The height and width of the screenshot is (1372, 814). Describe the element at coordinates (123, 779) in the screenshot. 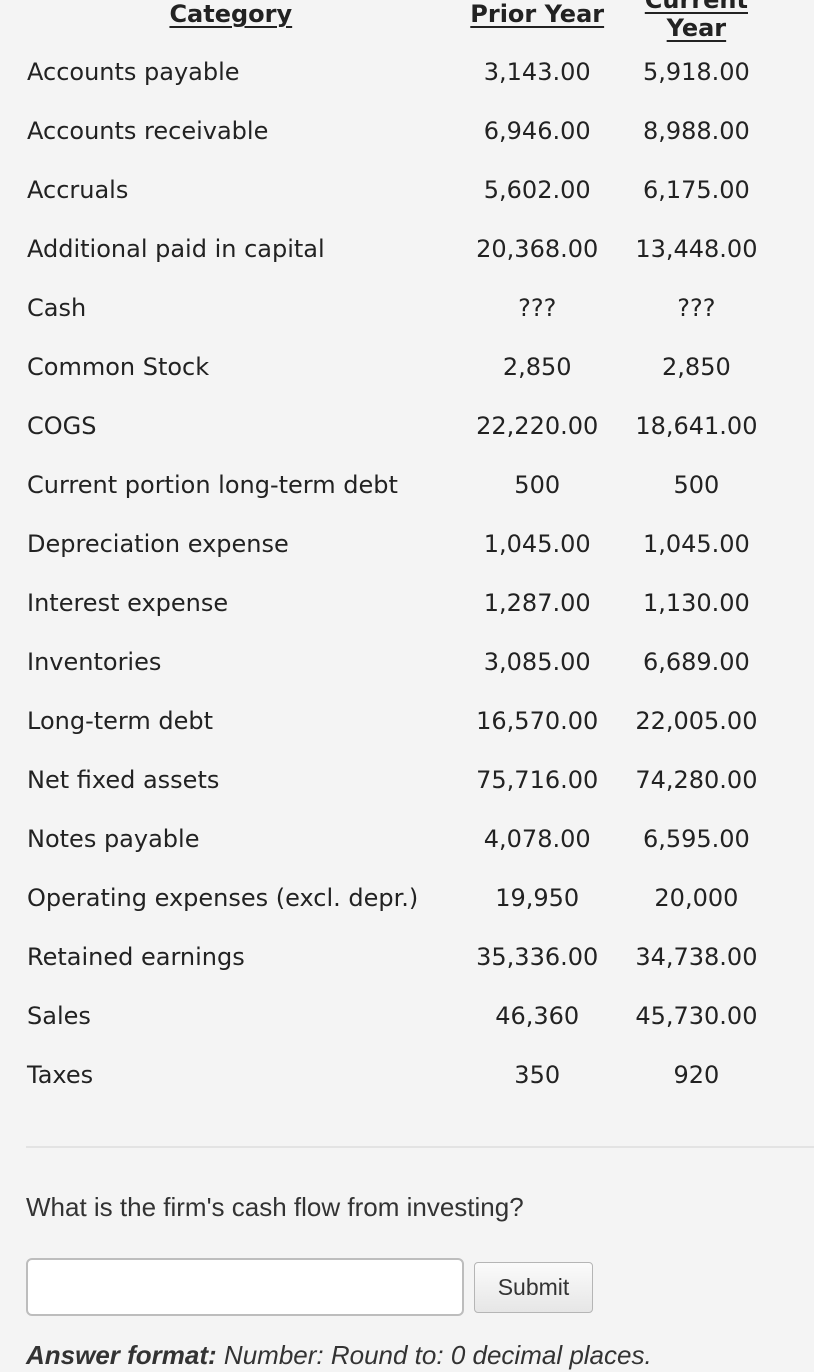

I see `row-category: Net fixed assets` at that location.